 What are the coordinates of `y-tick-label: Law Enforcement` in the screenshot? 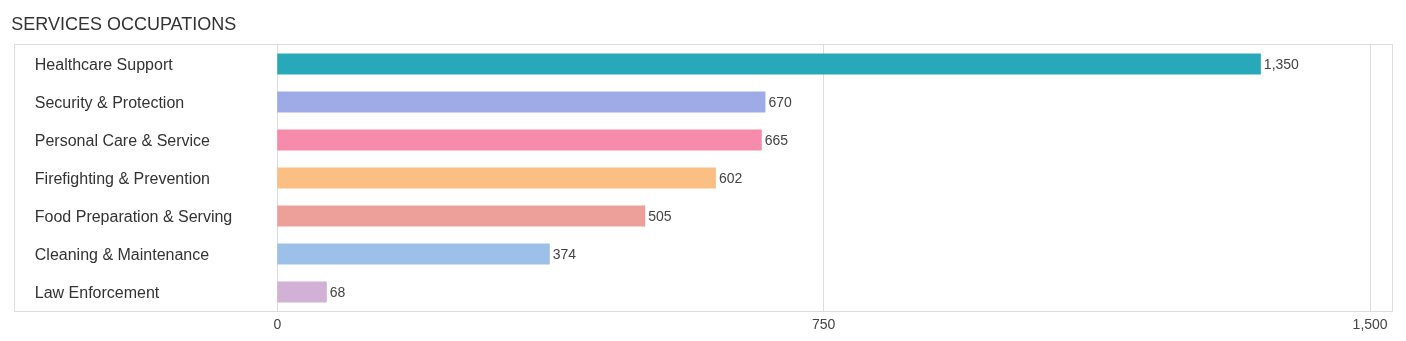 It's located at (97, 292).